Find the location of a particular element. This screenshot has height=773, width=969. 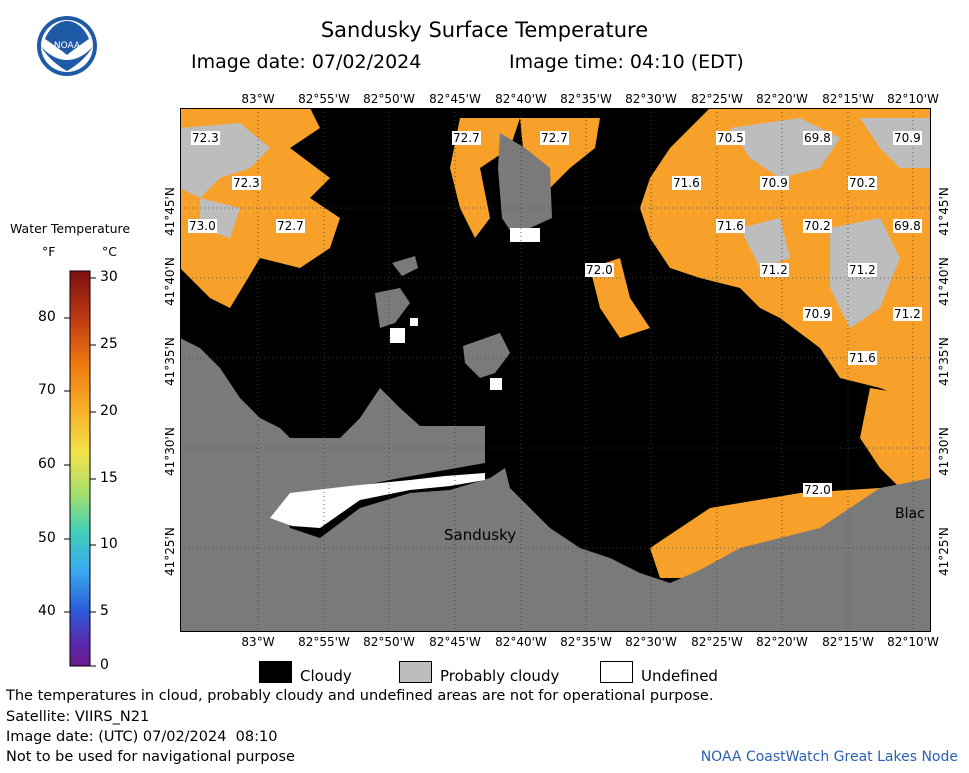

image-date-label: Image date: 07/02/2024 is located at coordinates (306, 62).